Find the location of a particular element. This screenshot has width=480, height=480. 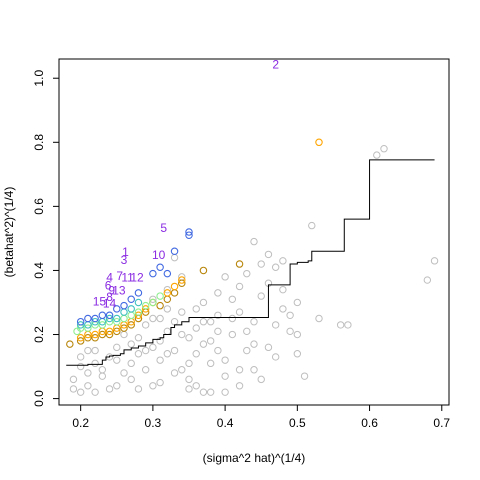

x-tick-label: 0.3 is located at coordinates (153, 423).